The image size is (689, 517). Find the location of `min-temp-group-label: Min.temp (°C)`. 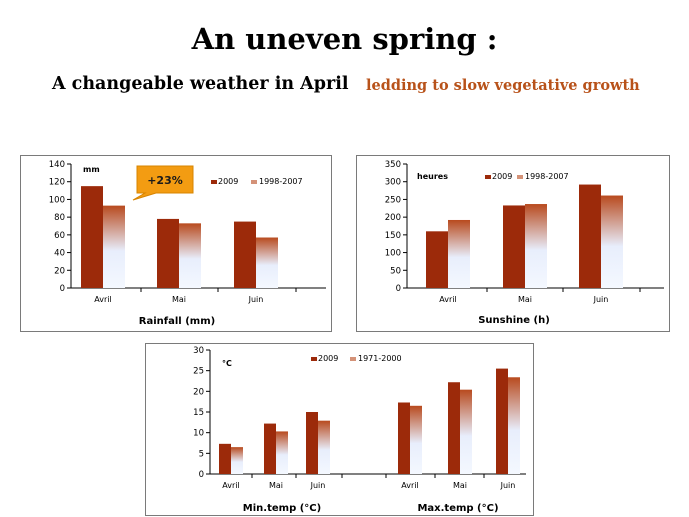

min-temp-group-label: Min.temp (°C) is located at coordinates (282, 508).